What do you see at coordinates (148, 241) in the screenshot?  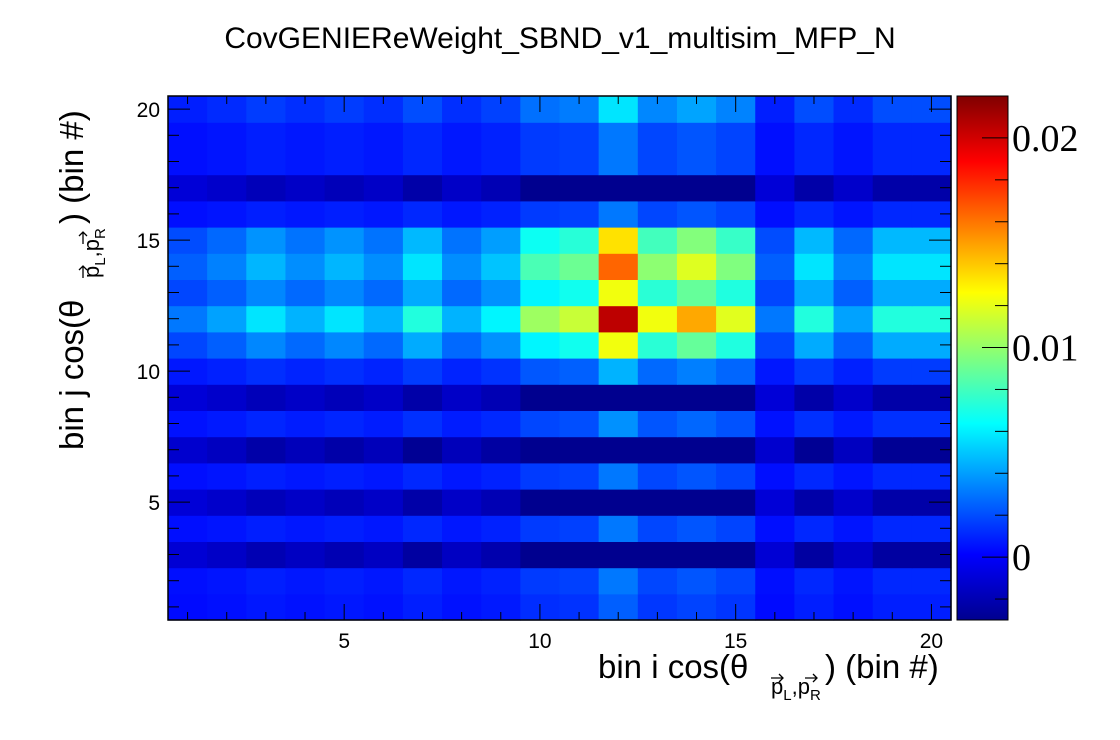 I see `y-tick-label: 15` at bounding box center [148, 241].